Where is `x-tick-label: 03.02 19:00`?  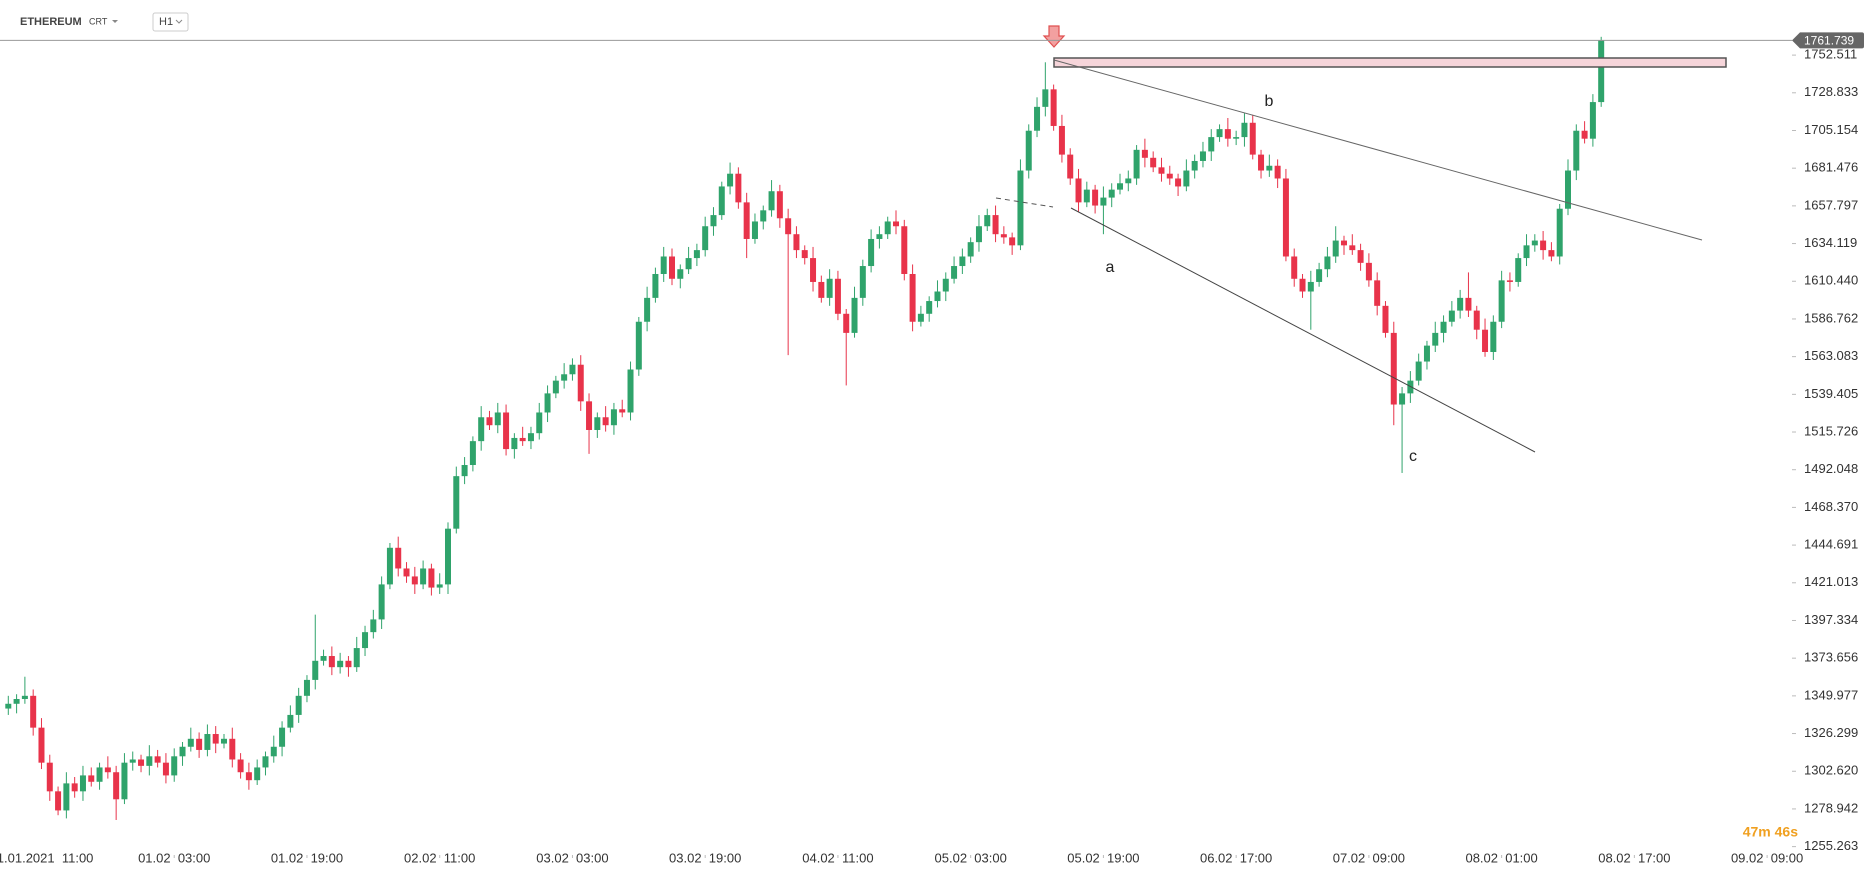 x-tick-label: 03.02 19:00 is located at coordinates (705, 857).